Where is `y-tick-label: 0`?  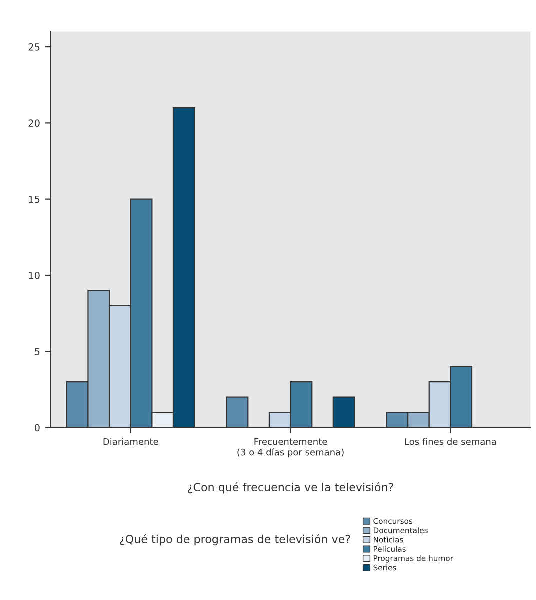
y-tick-label: 0 is located at coordinates (37, 428).